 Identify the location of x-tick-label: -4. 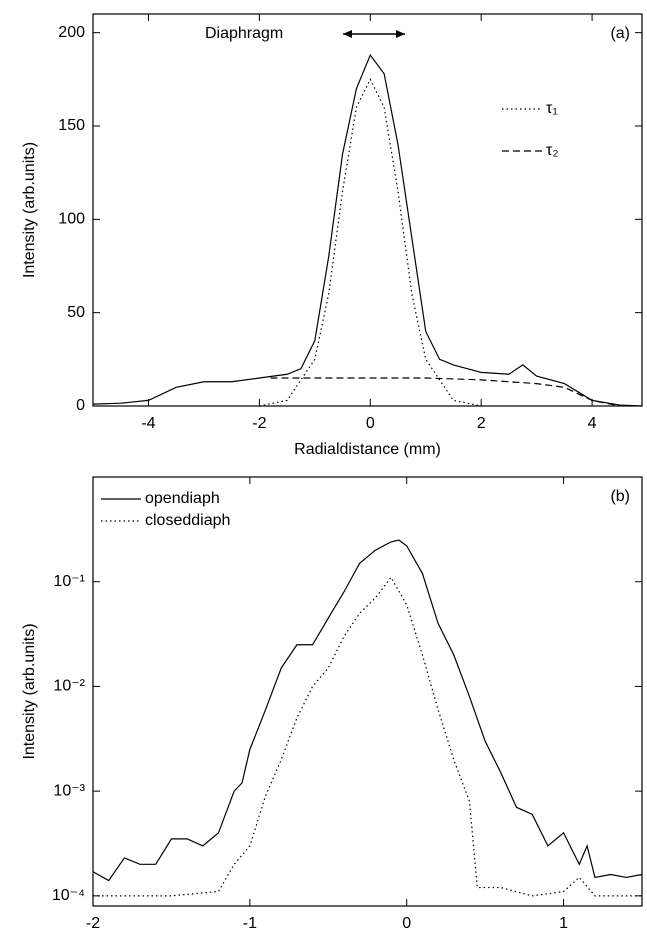
(148, 423).